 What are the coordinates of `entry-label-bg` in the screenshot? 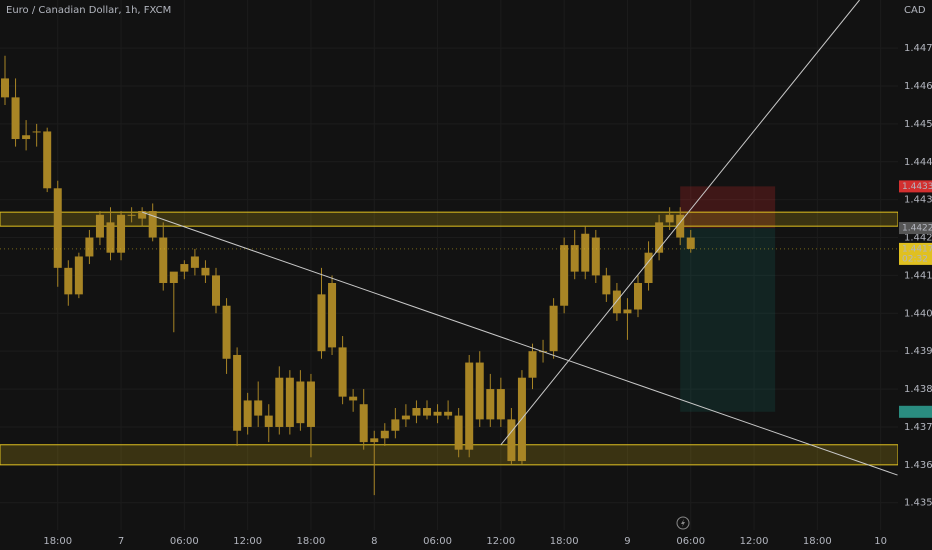 It's located at (915, 228).